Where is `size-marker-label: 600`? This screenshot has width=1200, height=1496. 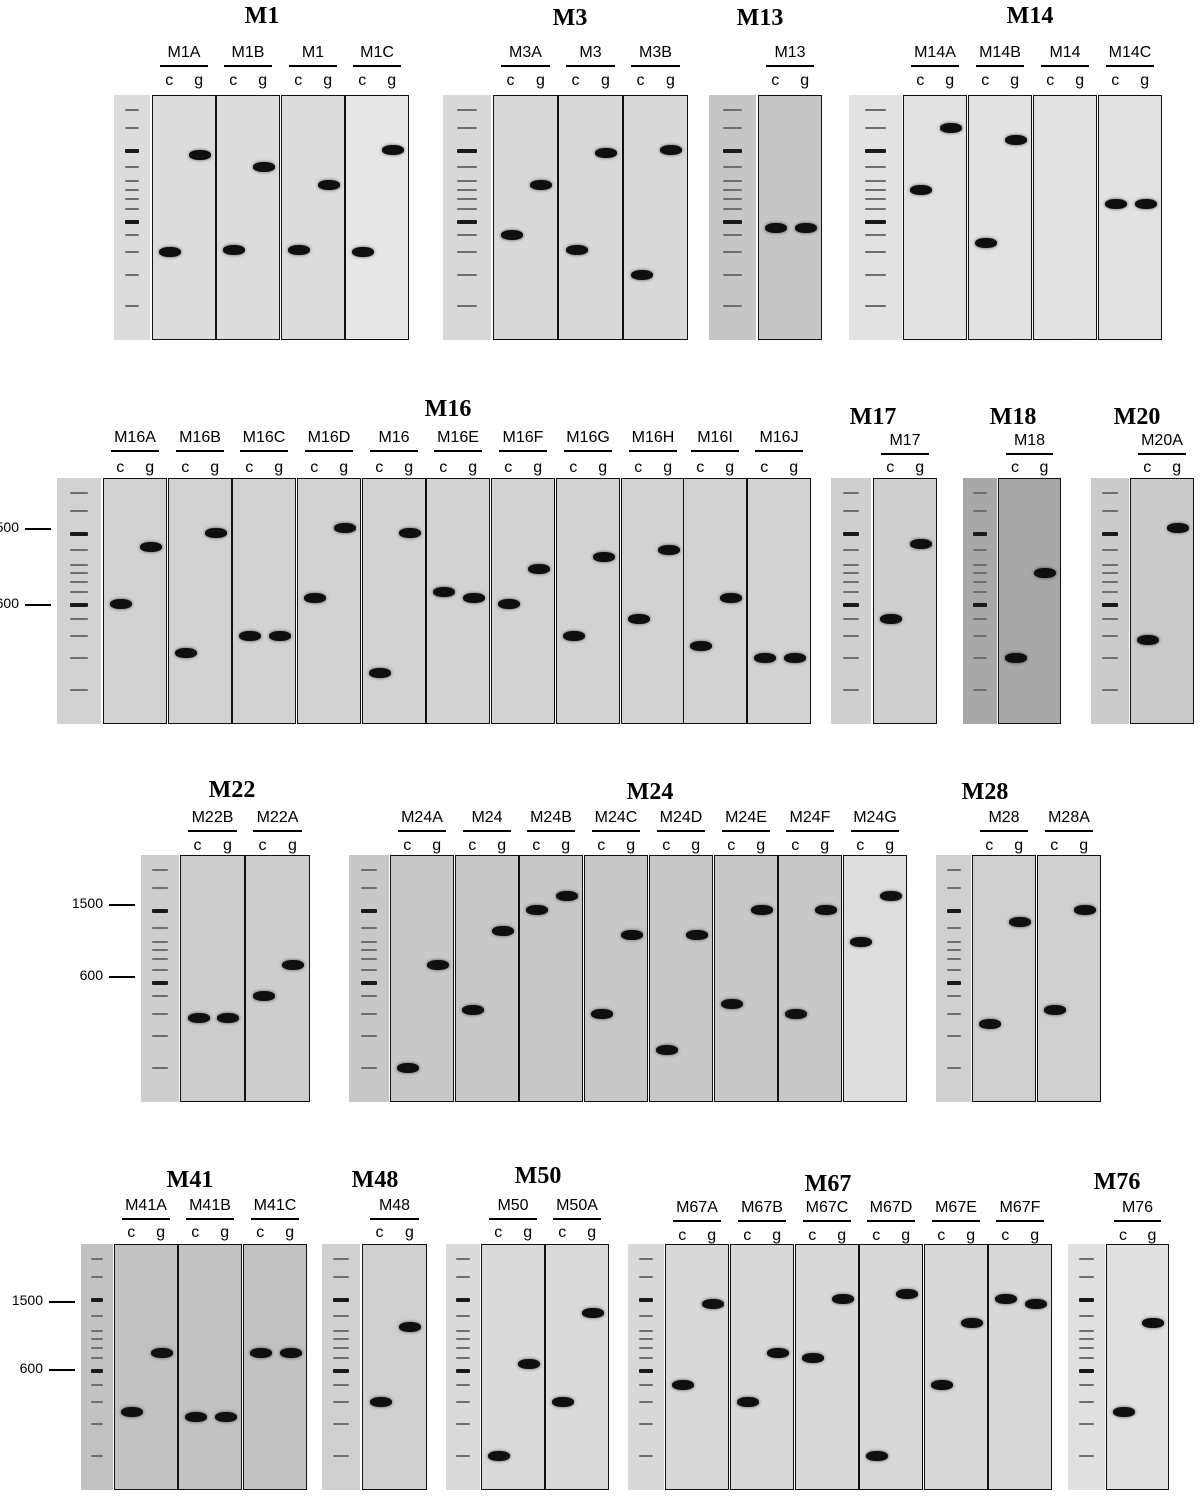 size-marker-label: 600 is located at coordinates (9, 603).